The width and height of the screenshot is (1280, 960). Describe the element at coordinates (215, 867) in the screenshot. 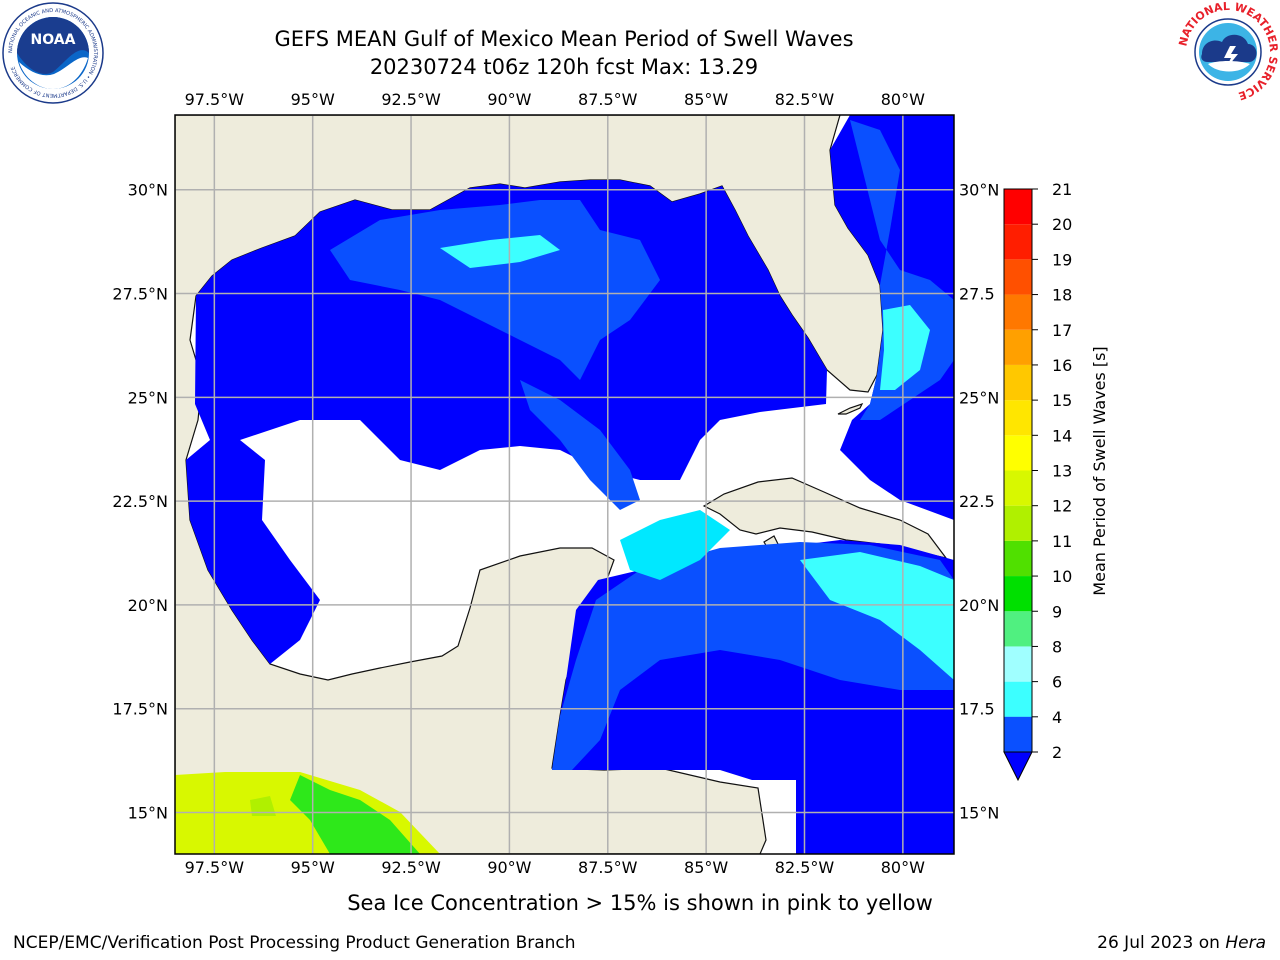

I see `lon-label-bottom: 97.5°W` at that location.